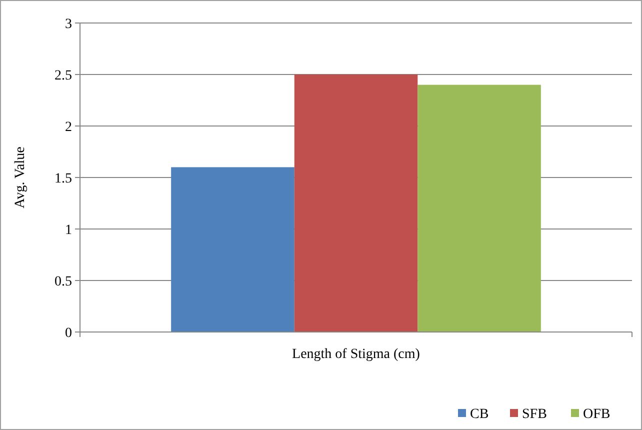 The image size is (642, 430). What do you see at coordinates (356, 354) in the screenshot?
I see `x-tick-label: Length of Stigma (cm)` at bounding box center [356, 354].